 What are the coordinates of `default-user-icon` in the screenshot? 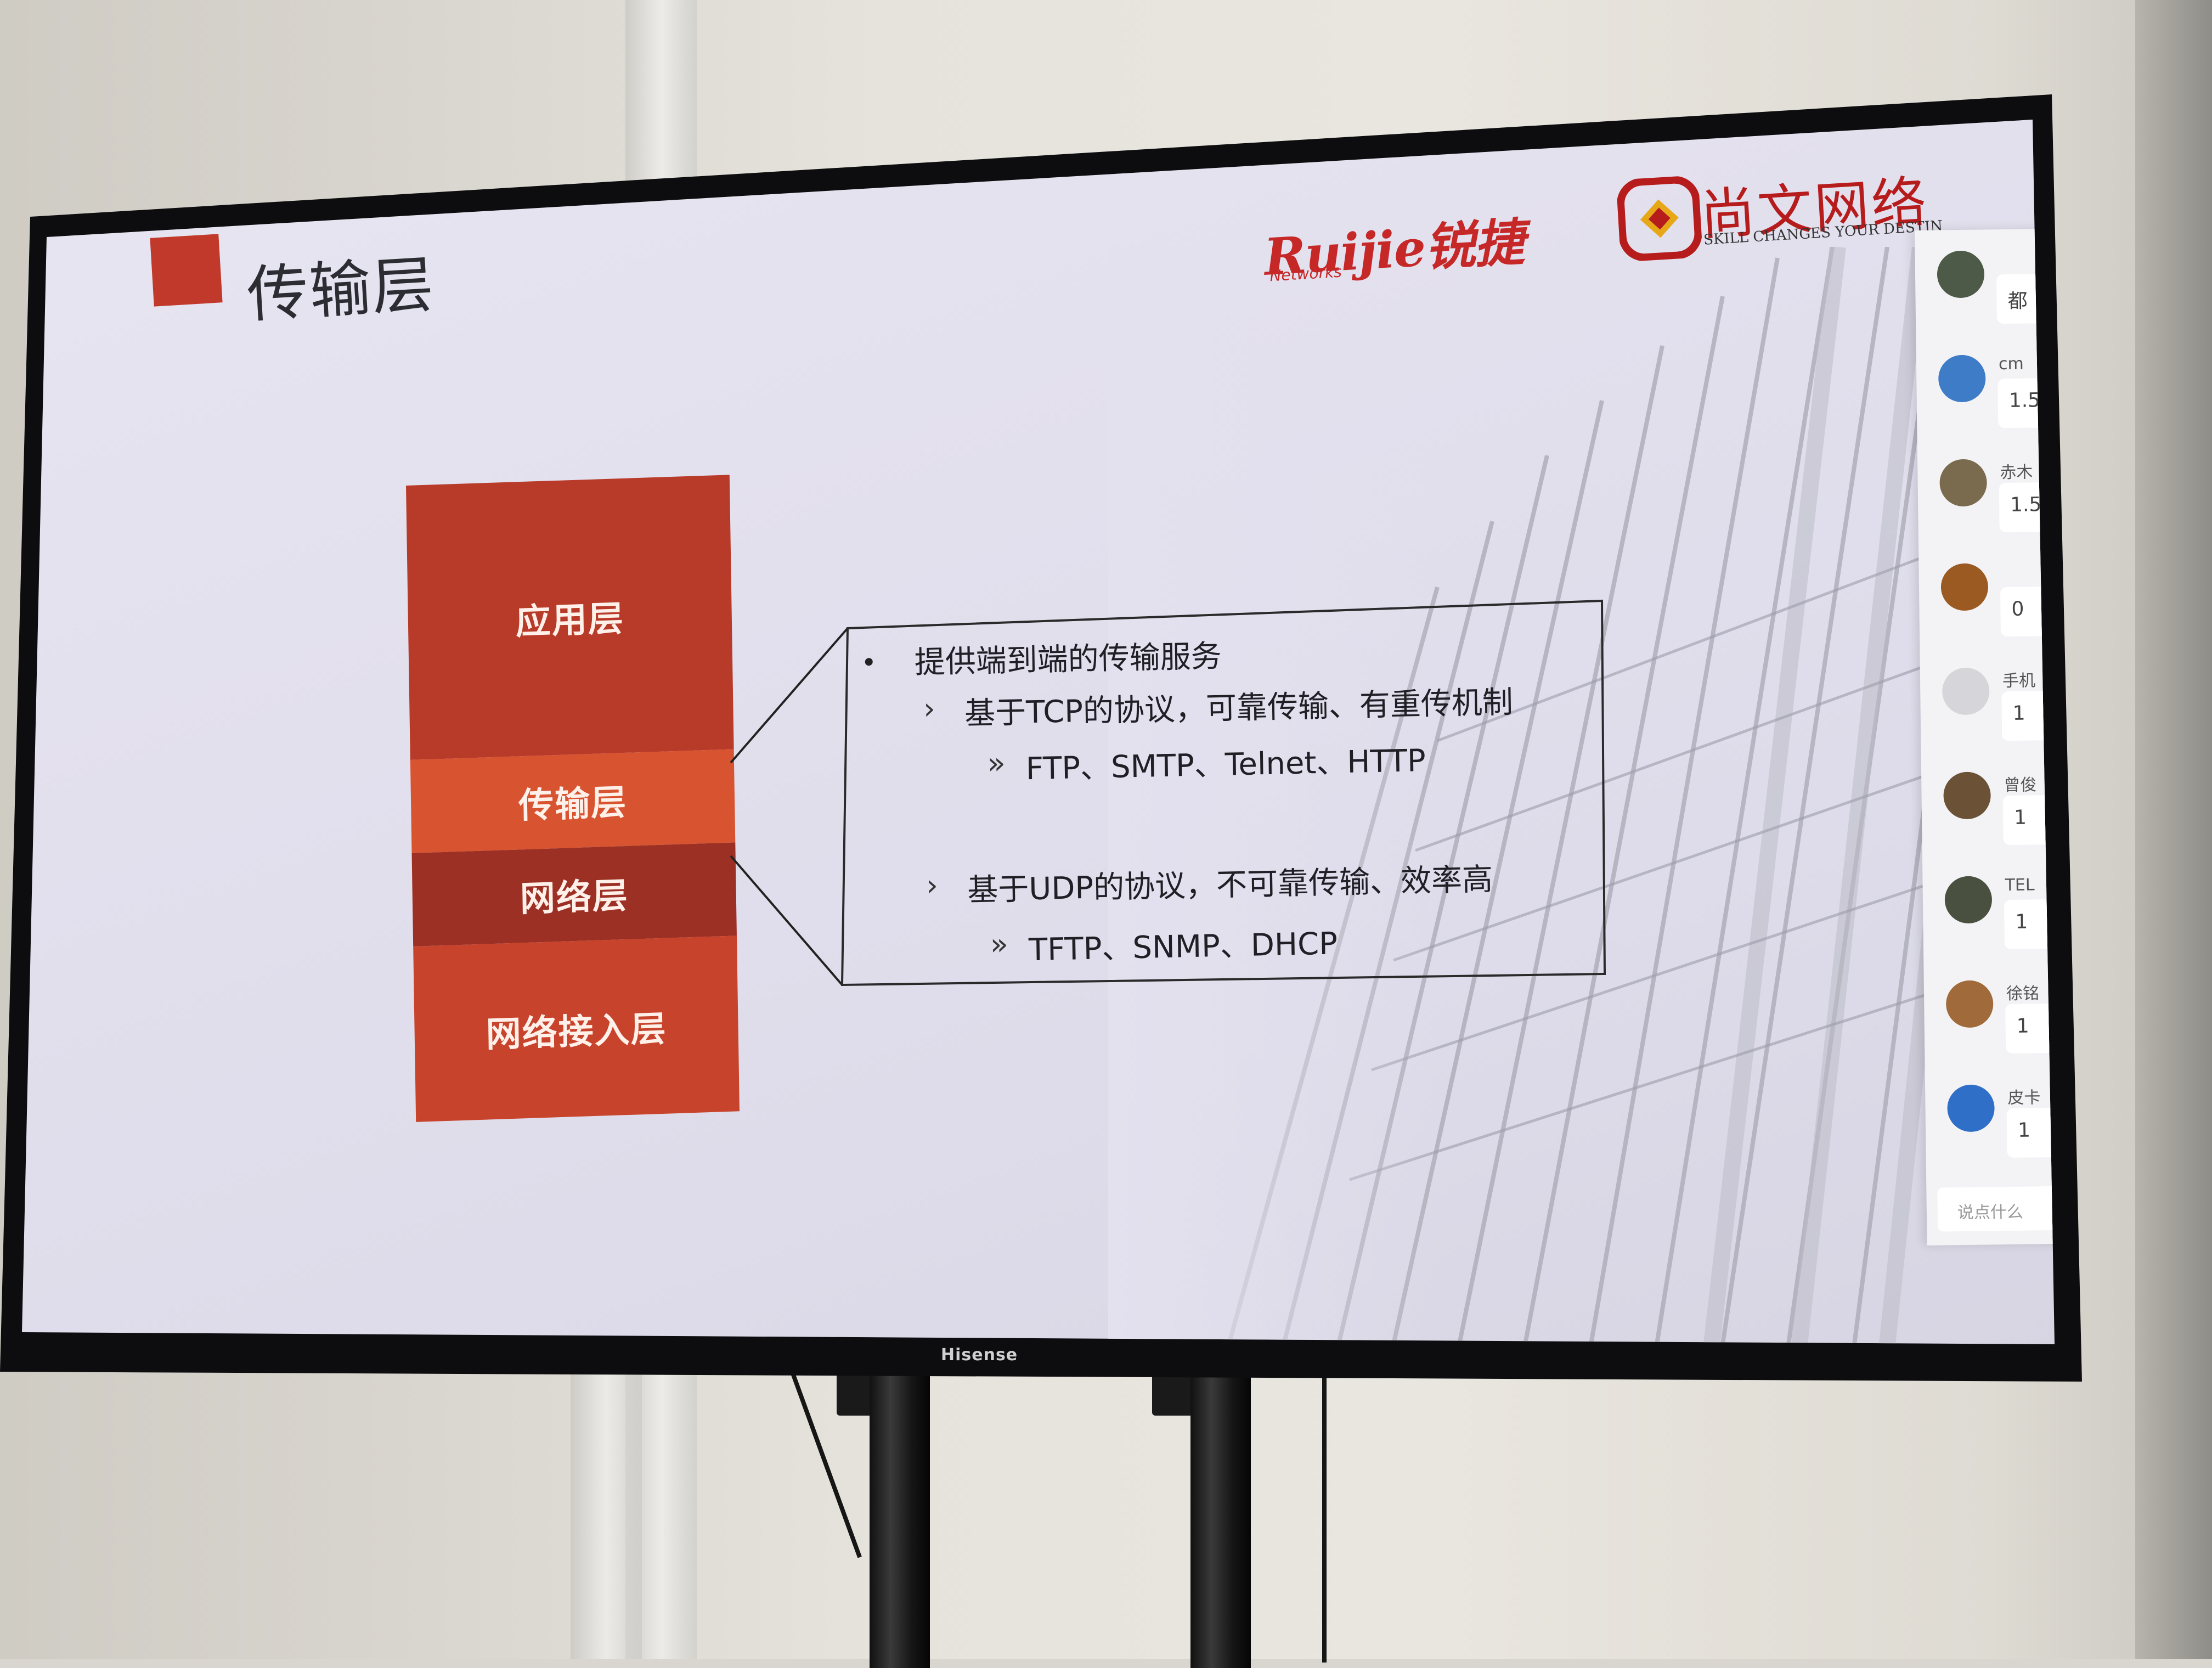 It's located at (1966, 691).